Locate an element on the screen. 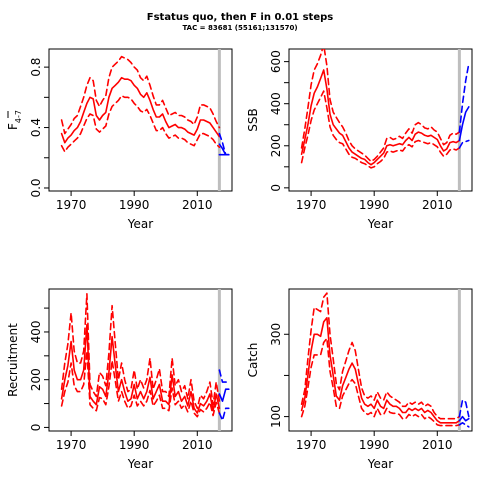  chart-recruitment-y-tick-label: 0 is located at coordinates (36, 428).